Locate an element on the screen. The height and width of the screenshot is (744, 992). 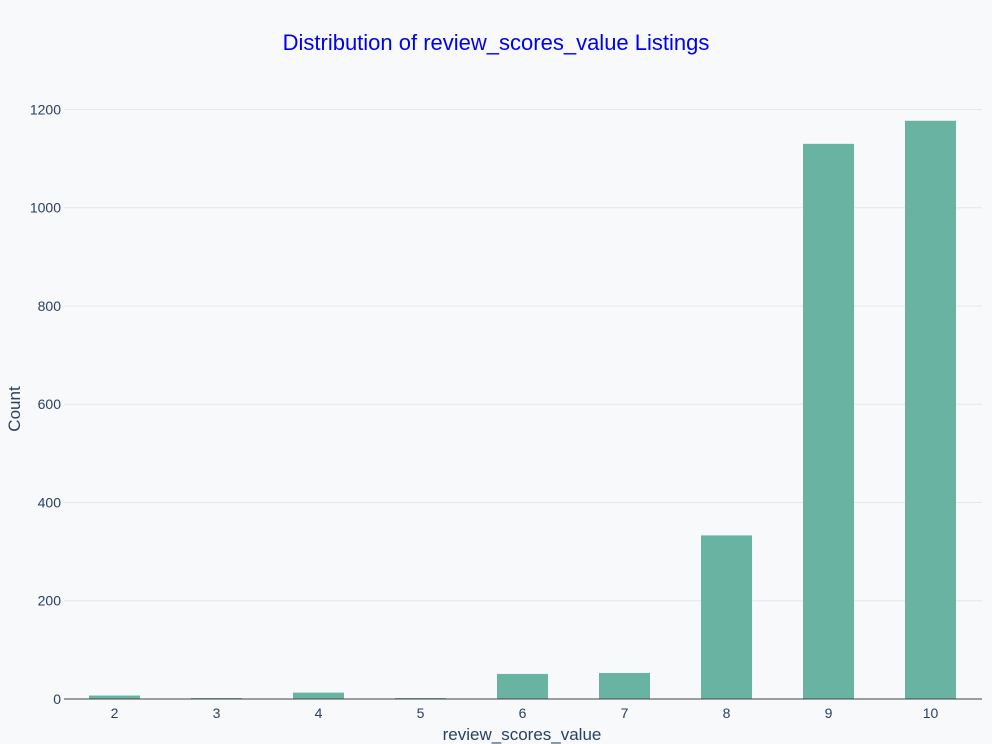
y-tick-label: 200 is located at coordinates (50, 601).